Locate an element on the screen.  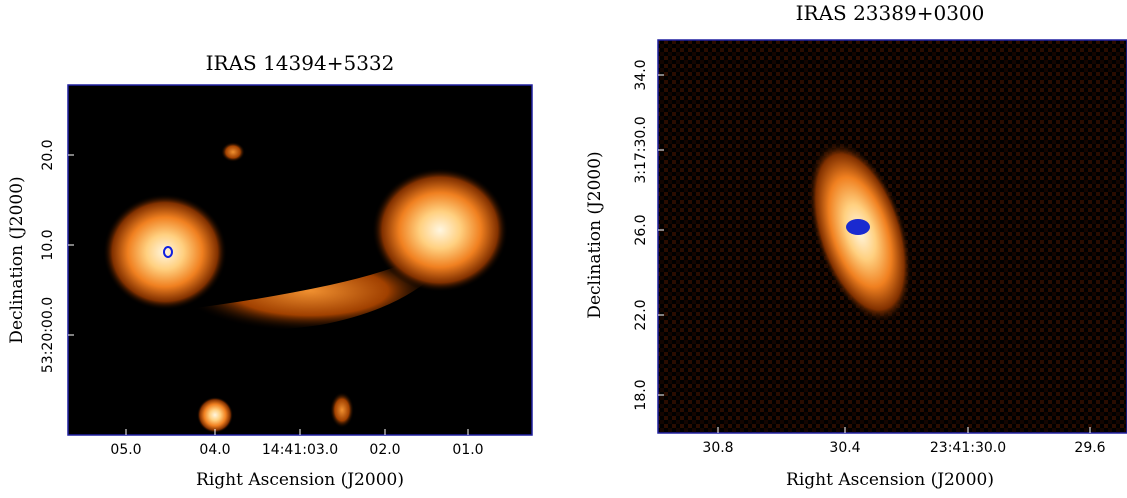
x-tick-label: 23:41:30.0 is located at coordinates (968, 448).